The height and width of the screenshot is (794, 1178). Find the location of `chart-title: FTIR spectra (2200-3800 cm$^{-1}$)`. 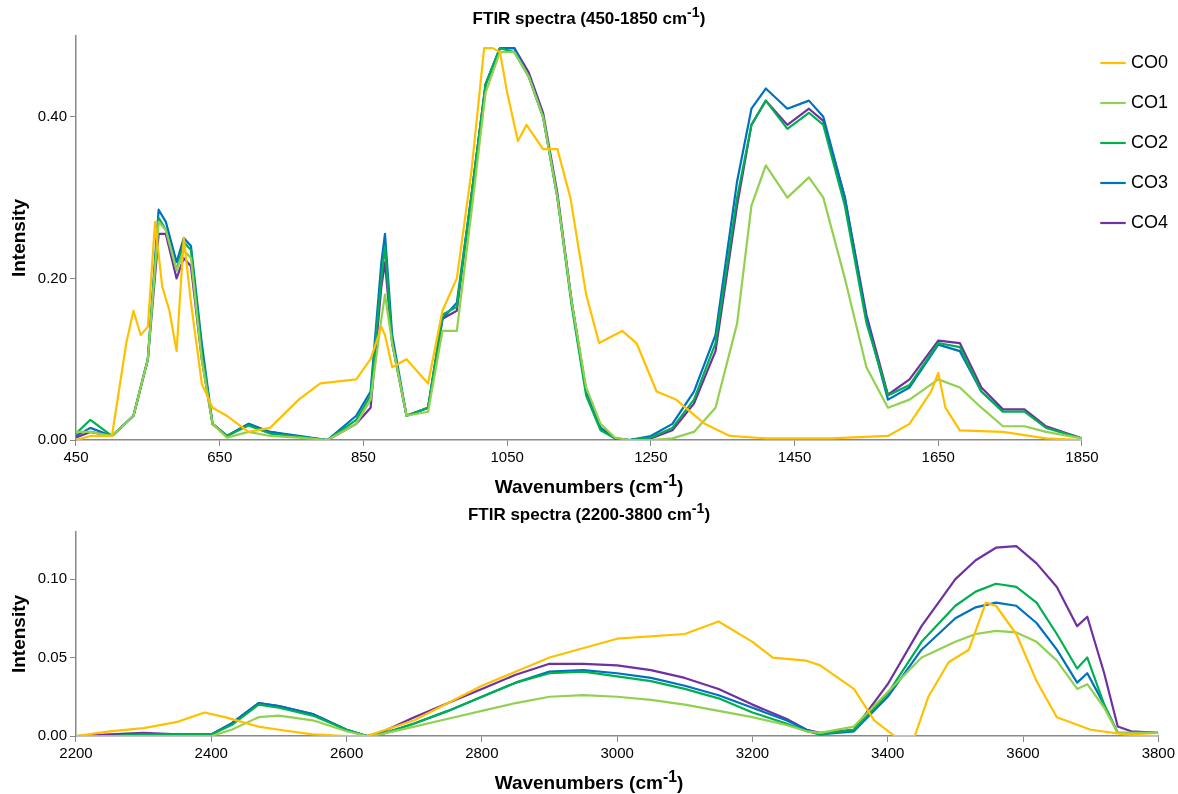

chart-title: FTIR spectra (2200-3800 cm$^{-1}$) is located at coordinates (589, 511).